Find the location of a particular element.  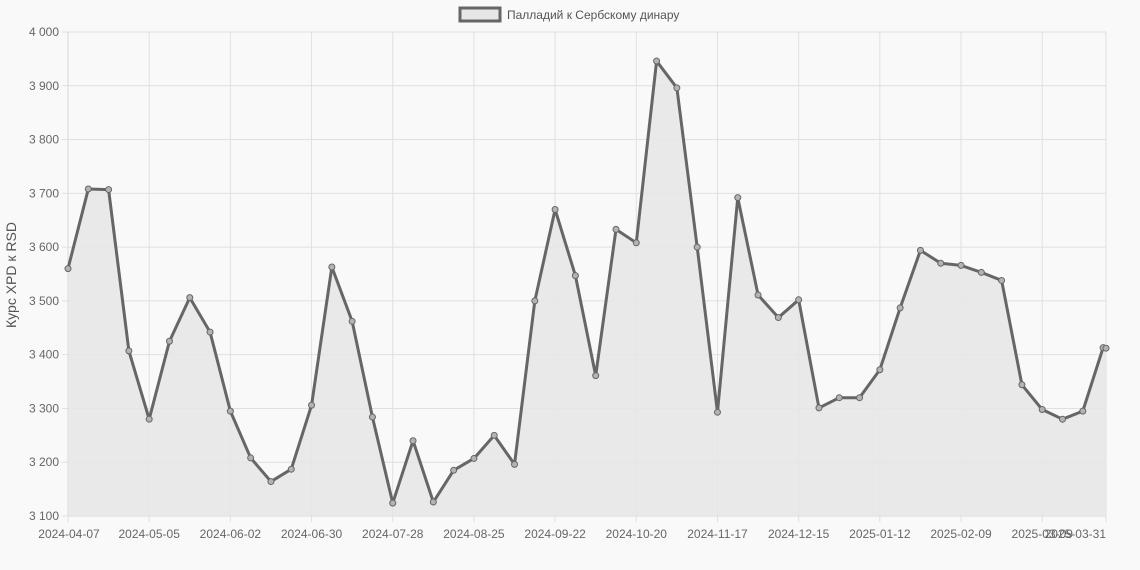

y-tick-label: 3 100 is located at coordinates (44, 516).